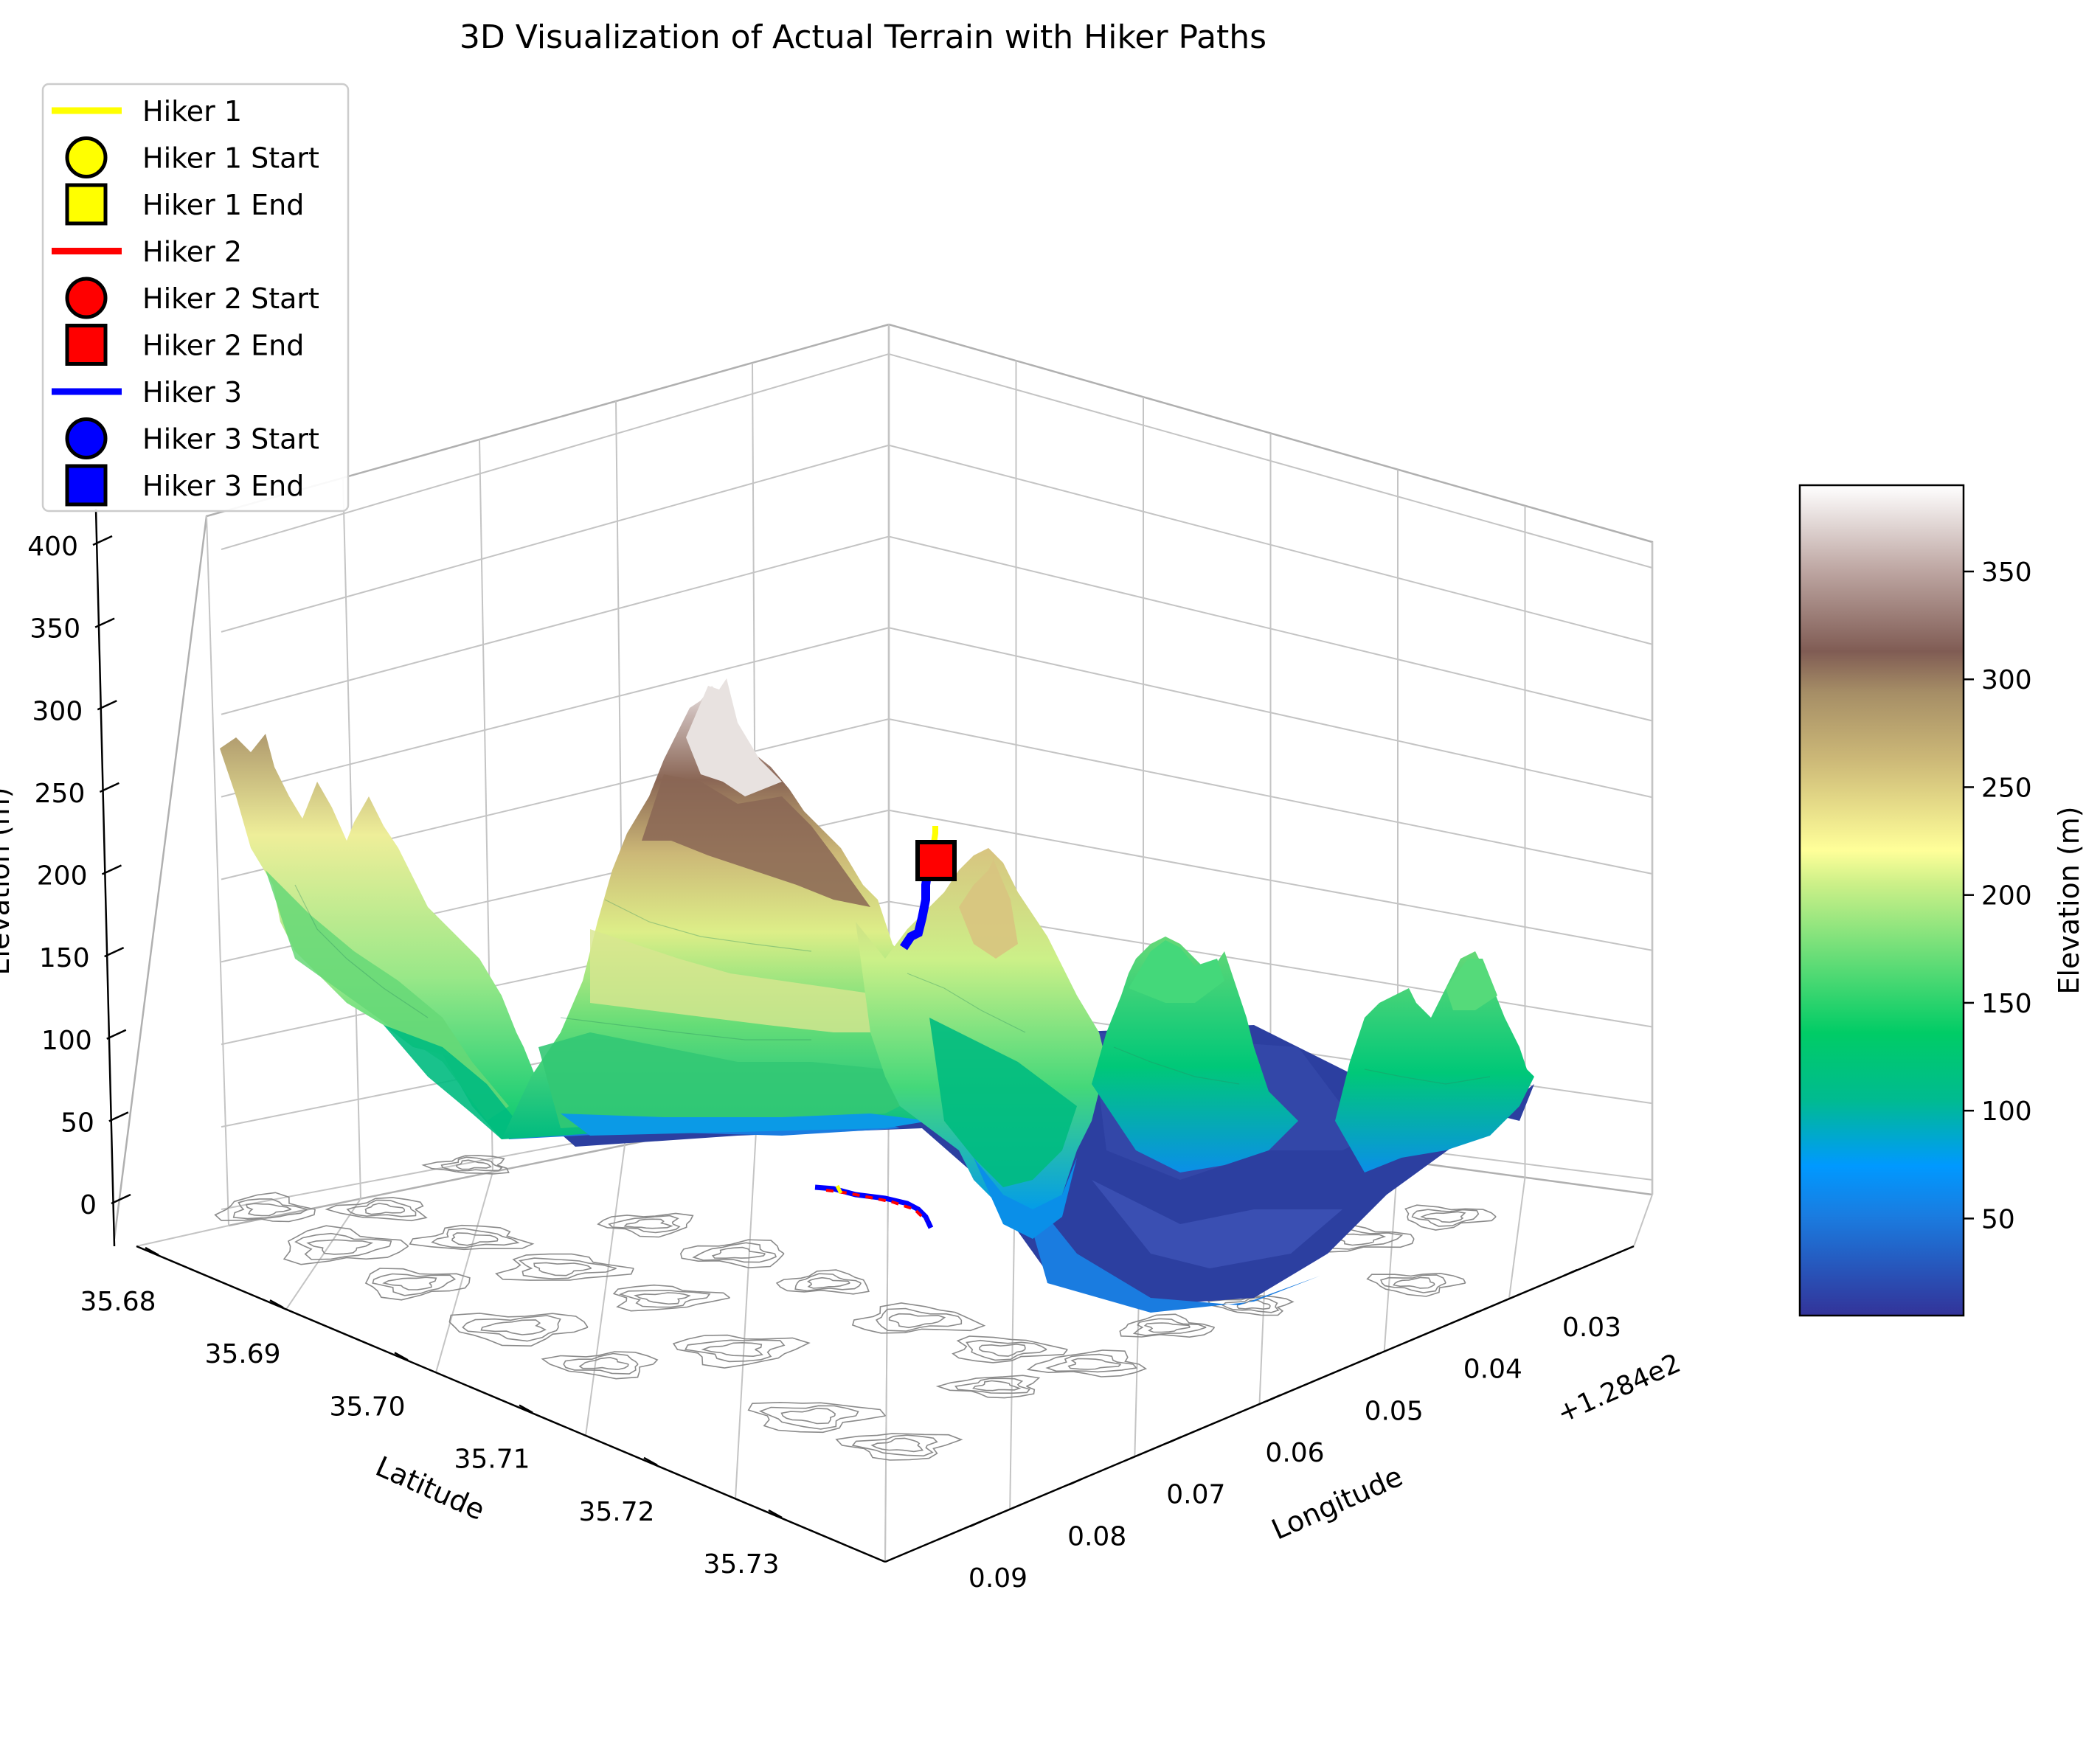  Describe the element at coordinates (230, 298) in the screenshot. I see `legend-label: Hiker 2 Start` at that location.